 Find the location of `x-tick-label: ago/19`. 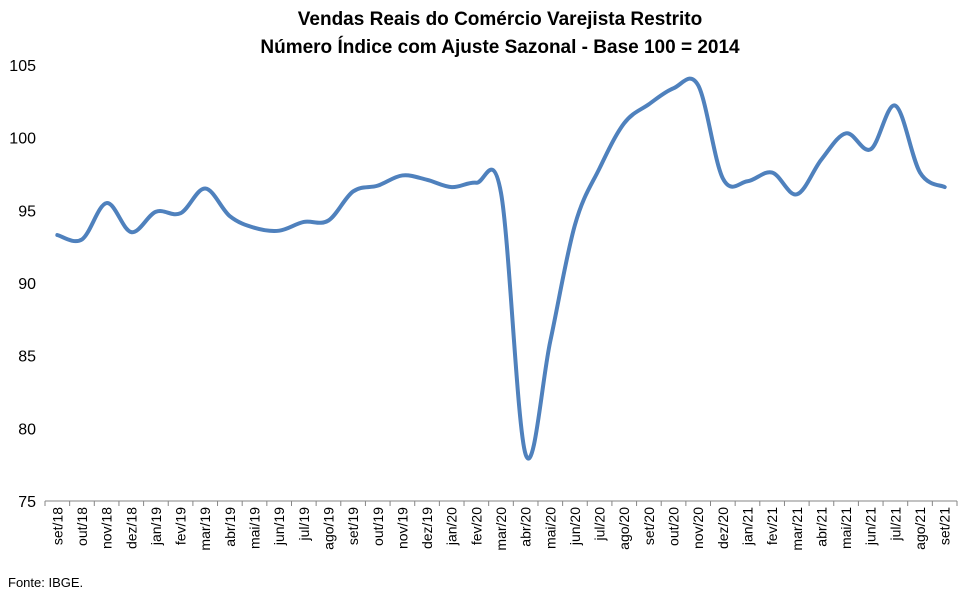

x-tick-label: ago/19 is located at coordinates (328, 528).